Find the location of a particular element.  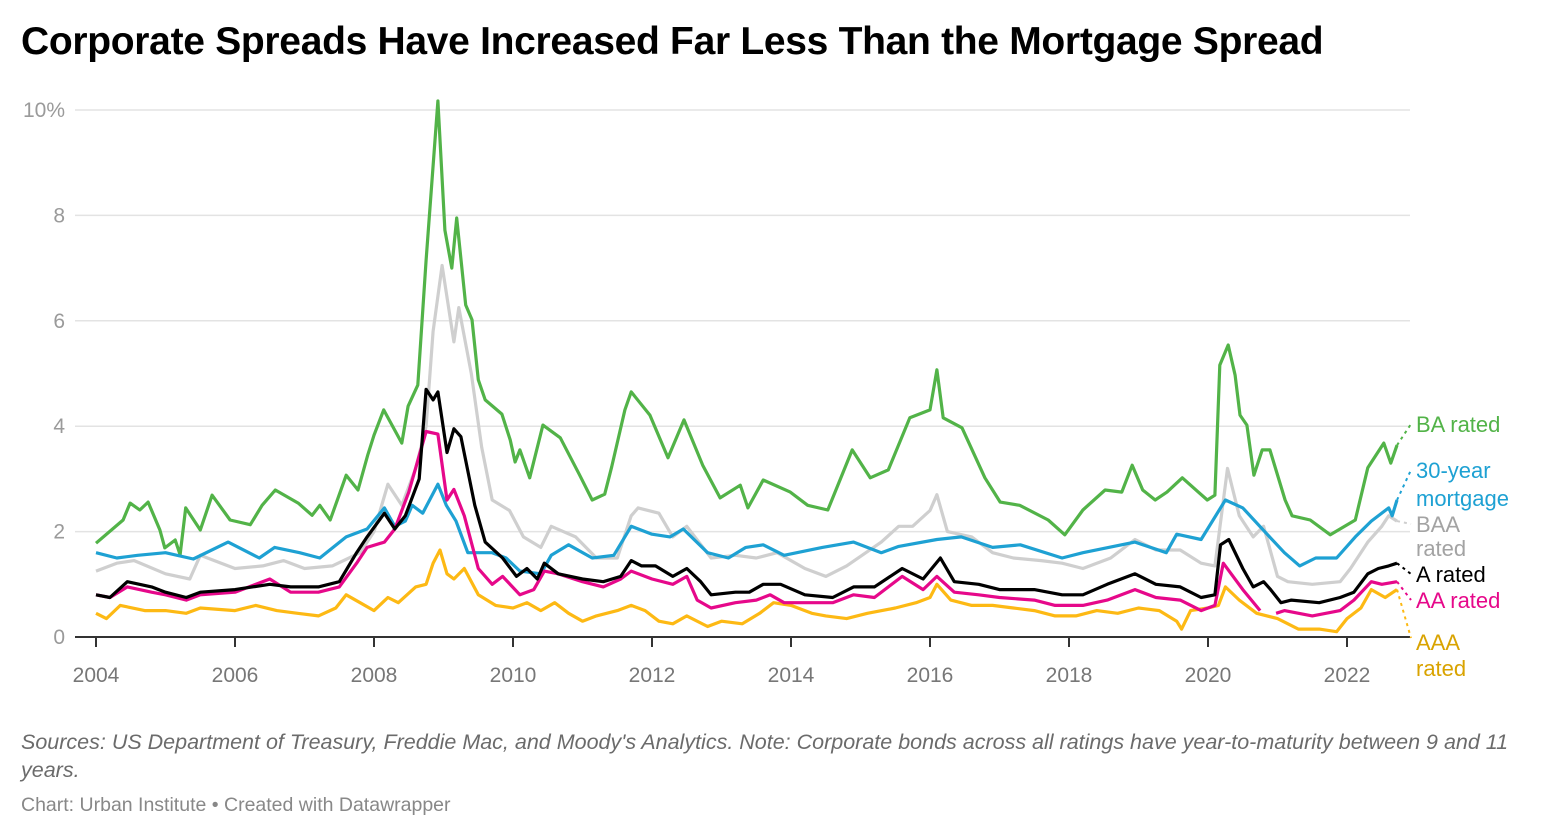

x-tick-label: 2018 is located at coordinates (1069, 675).